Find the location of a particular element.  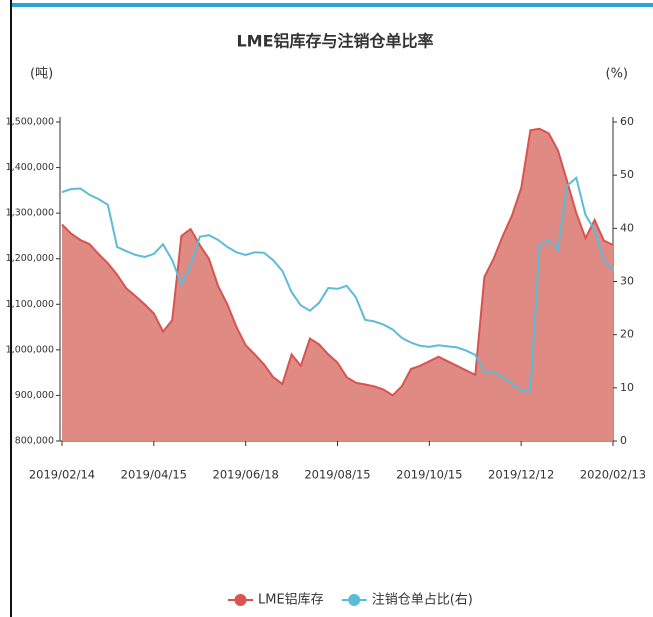

legend-label: LME铝库存 is located at coordinates (291, 600).